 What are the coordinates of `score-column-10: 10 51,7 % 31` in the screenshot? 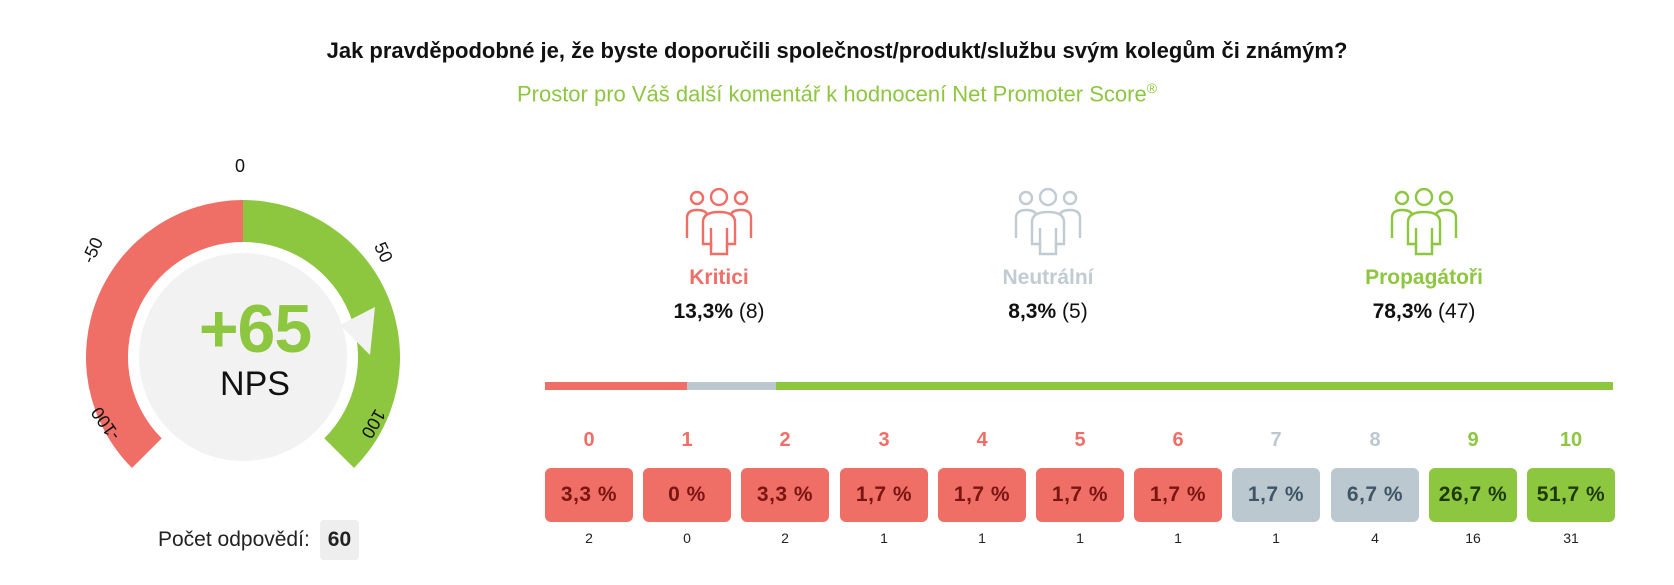 It's located at (1571, 485).